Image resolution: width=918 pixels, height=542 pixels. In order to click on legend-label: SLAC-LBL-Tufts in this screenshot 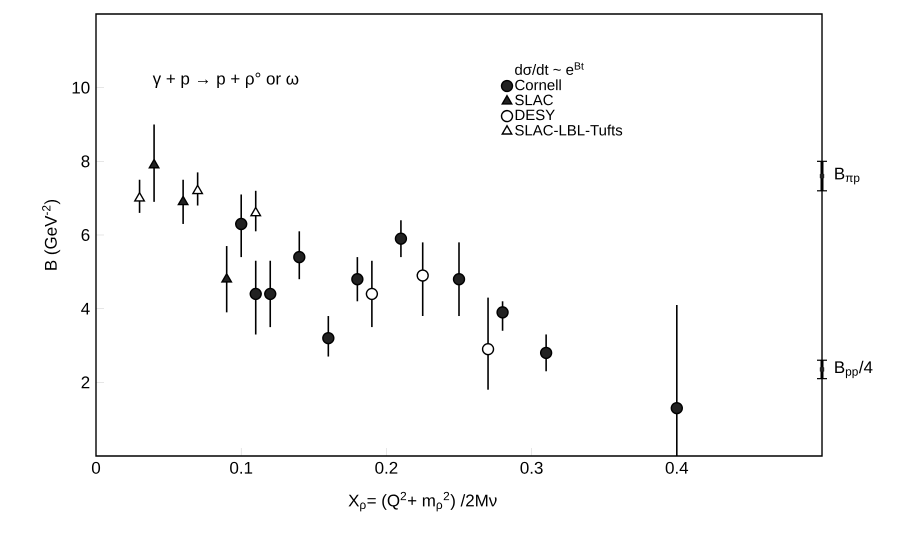, I will do `click(568, 130)`.